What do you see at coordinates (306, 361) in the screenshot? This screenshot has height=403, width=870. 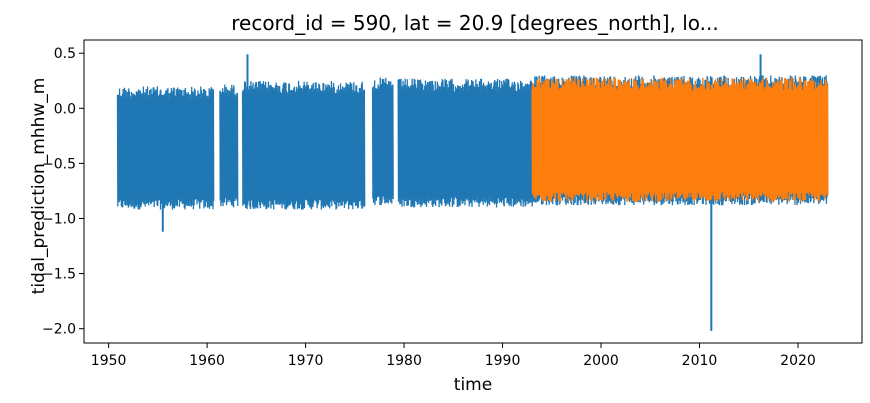 I see `x-tick-label-1970: 1970` at bounding box center [306, 361].